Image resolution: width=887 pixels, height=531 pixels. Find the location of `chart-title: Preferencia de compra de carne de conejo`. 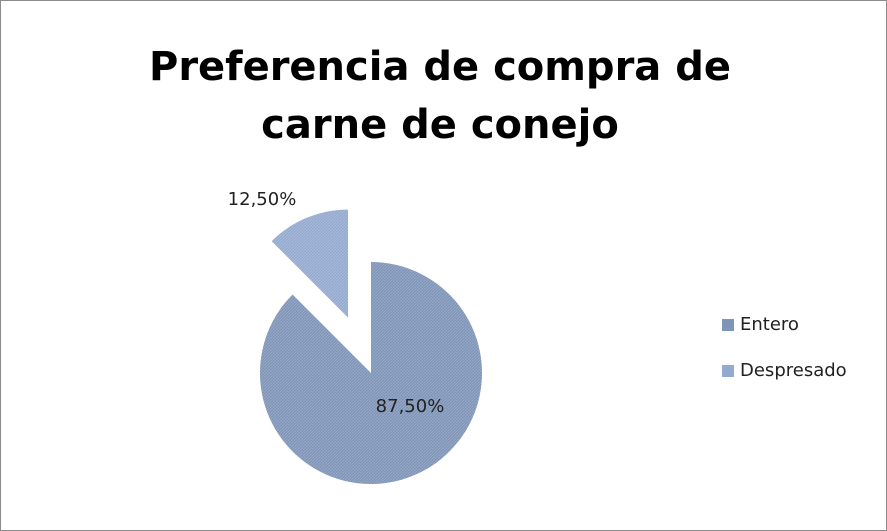

chart-title: Preferencia de compra de carne de conejo is located at coordinates (440, 96).